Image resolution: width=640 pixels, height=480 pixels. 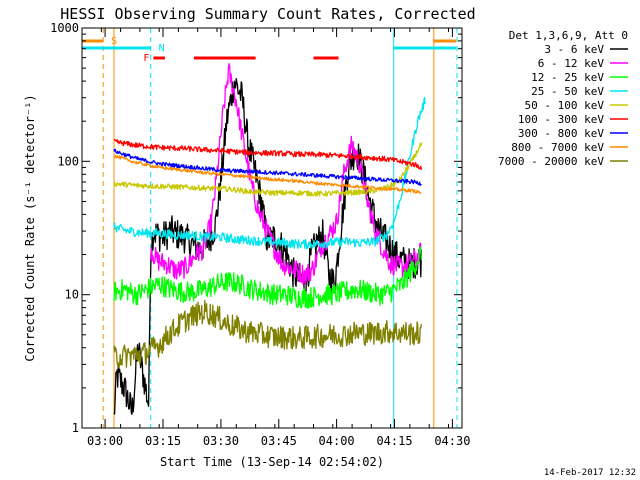 What do you see at coordinates (30, 227) in the screenshot?
I see `y-axis-label: Corrected Count Rate (s⁻¹ detector⁻¹)` at bounding box center [30, 227].